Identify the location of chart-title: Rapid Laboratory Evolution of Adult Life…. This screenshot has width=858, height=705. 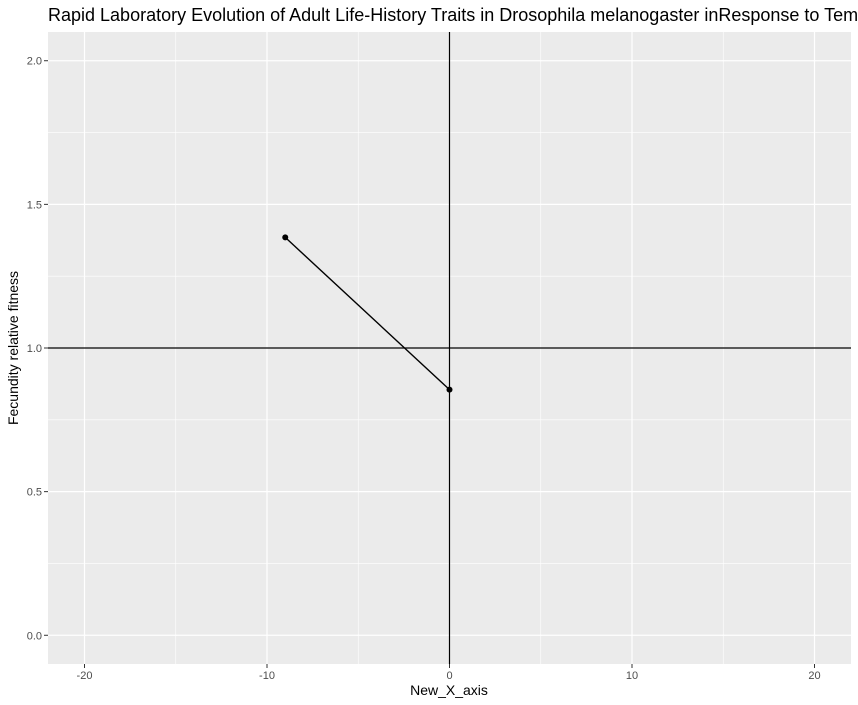
(453, 15).